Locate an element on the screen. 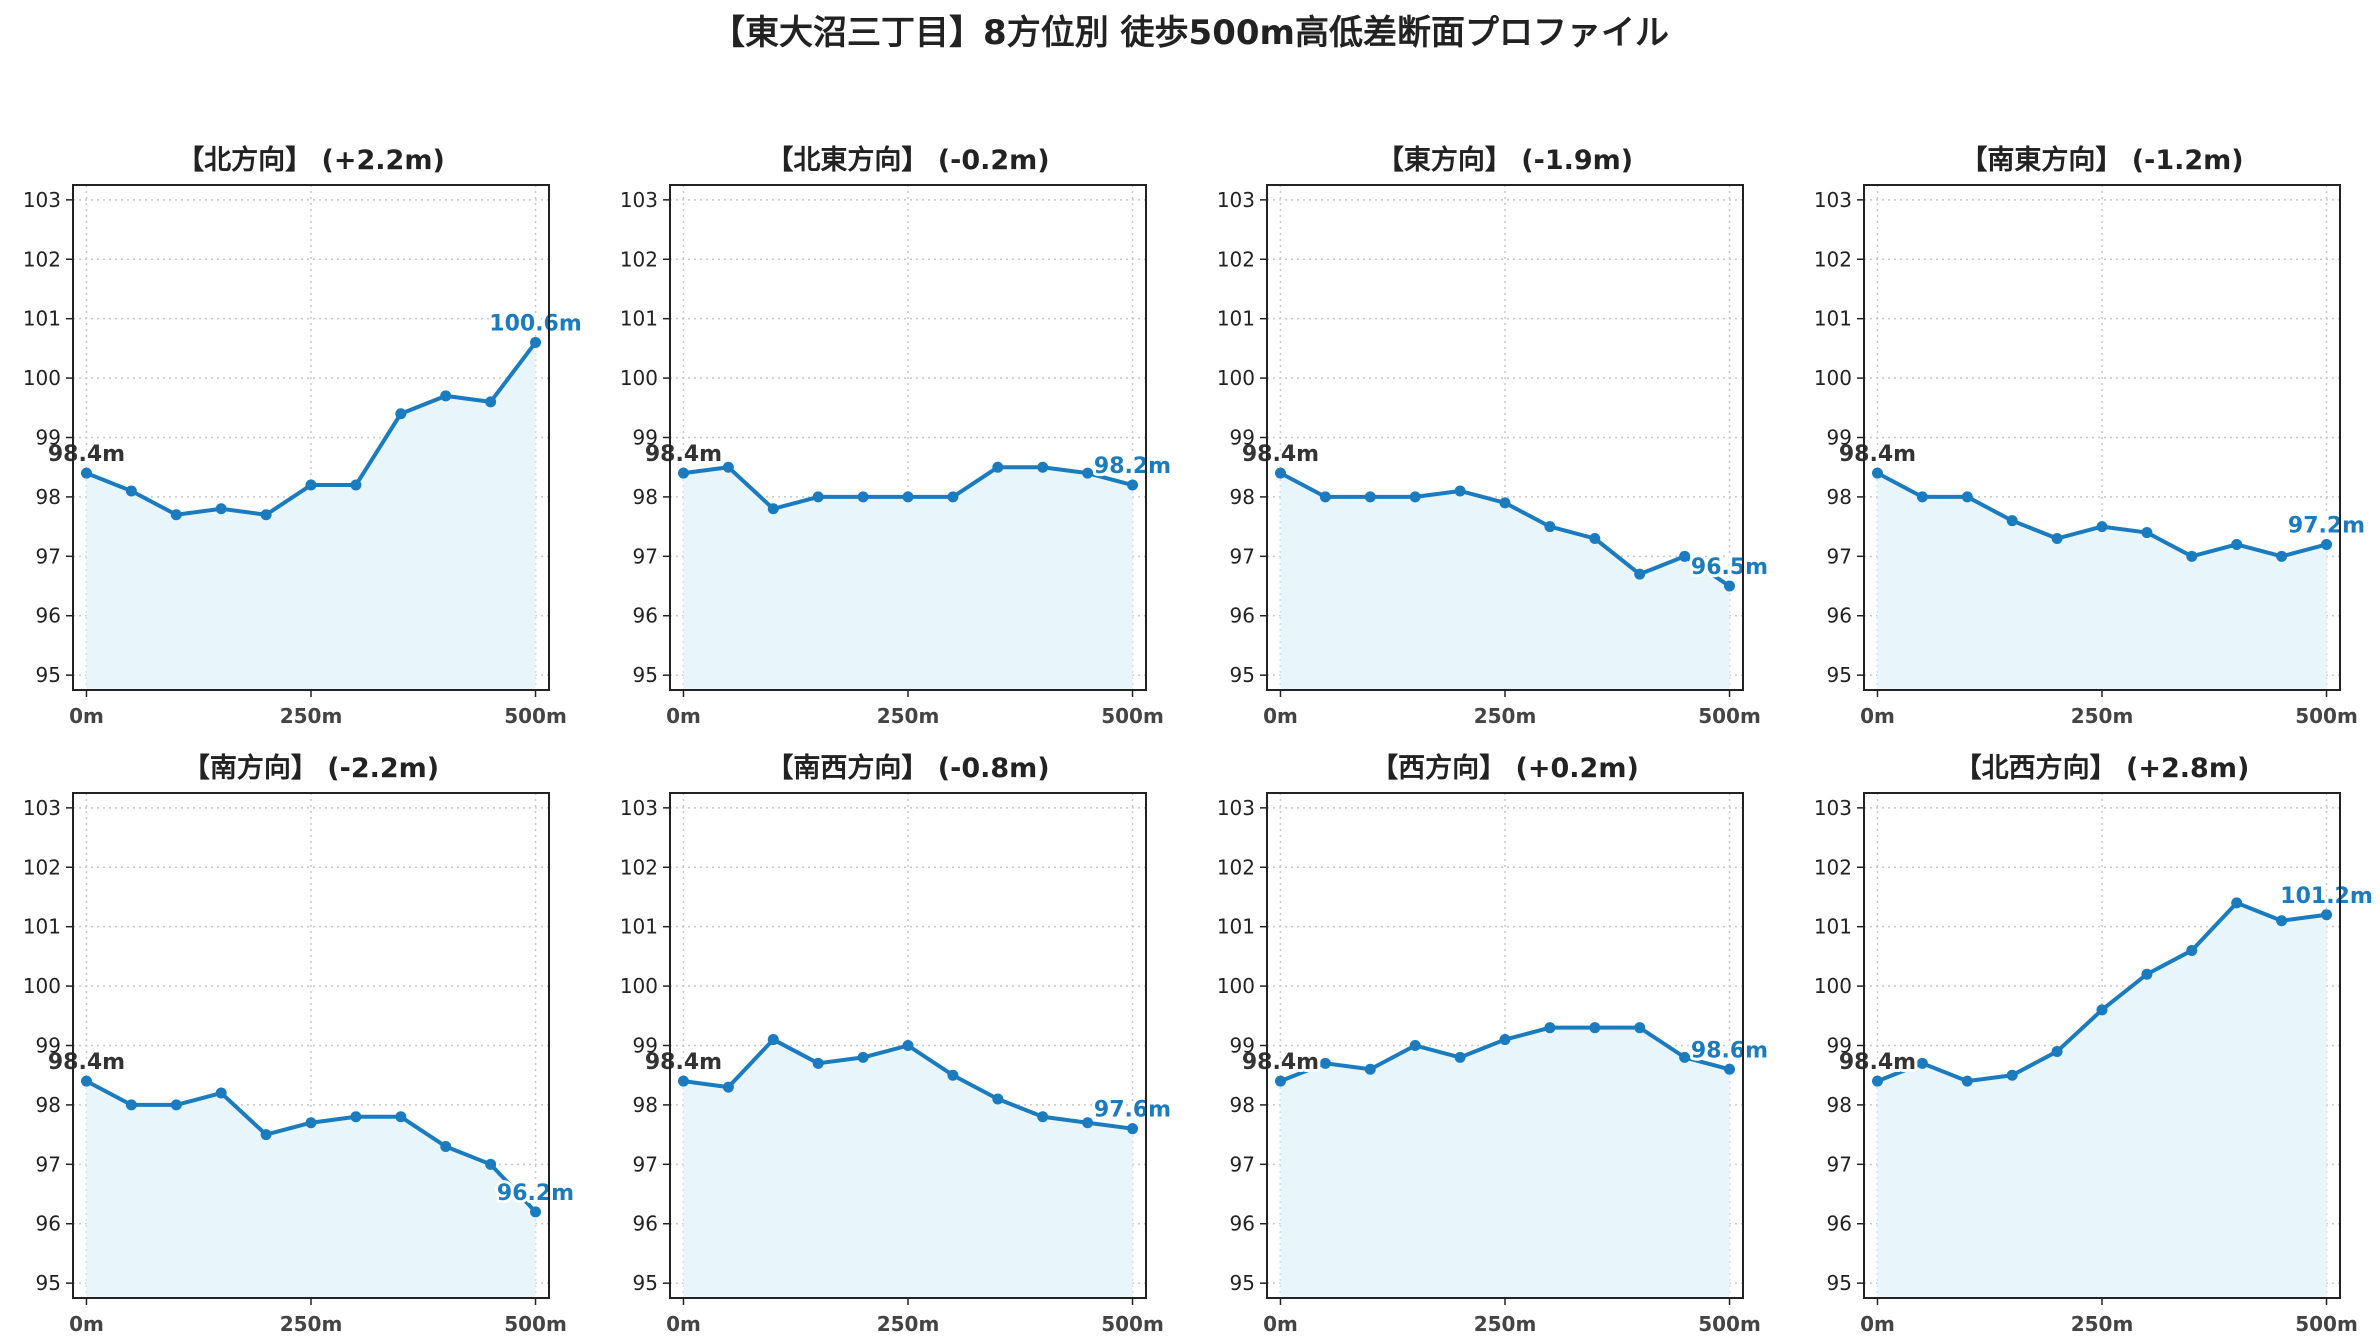  end-elevation-label: 100.6m is located at coordinates (535, 323).